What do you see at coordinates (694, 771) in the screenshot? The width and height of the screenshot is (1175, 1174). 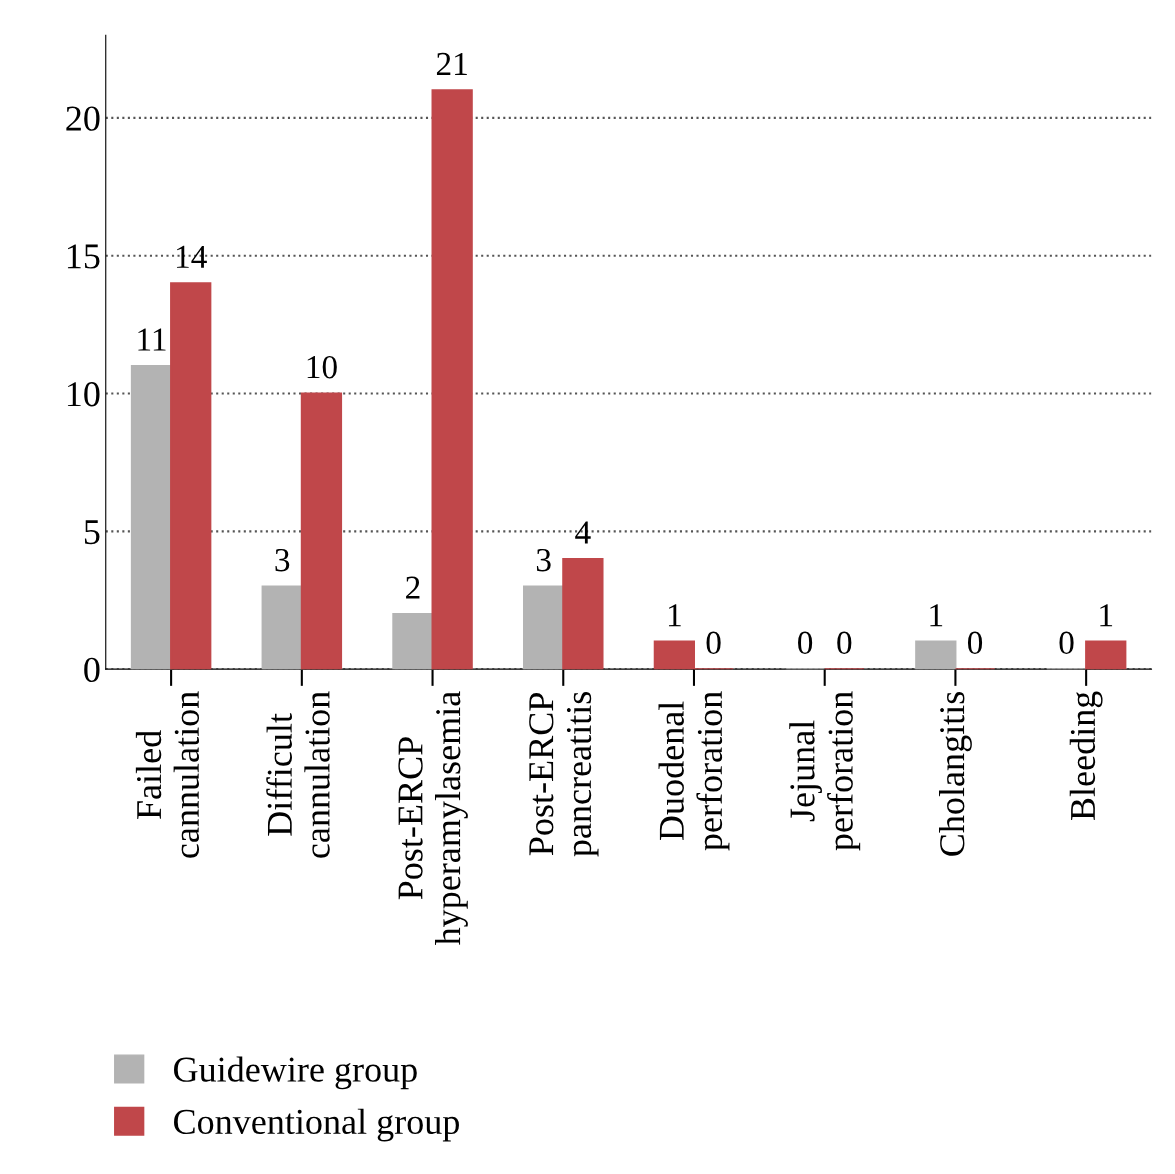 I see `x-tick-label: Duodenal perforation` at bounding box center [694, 771].